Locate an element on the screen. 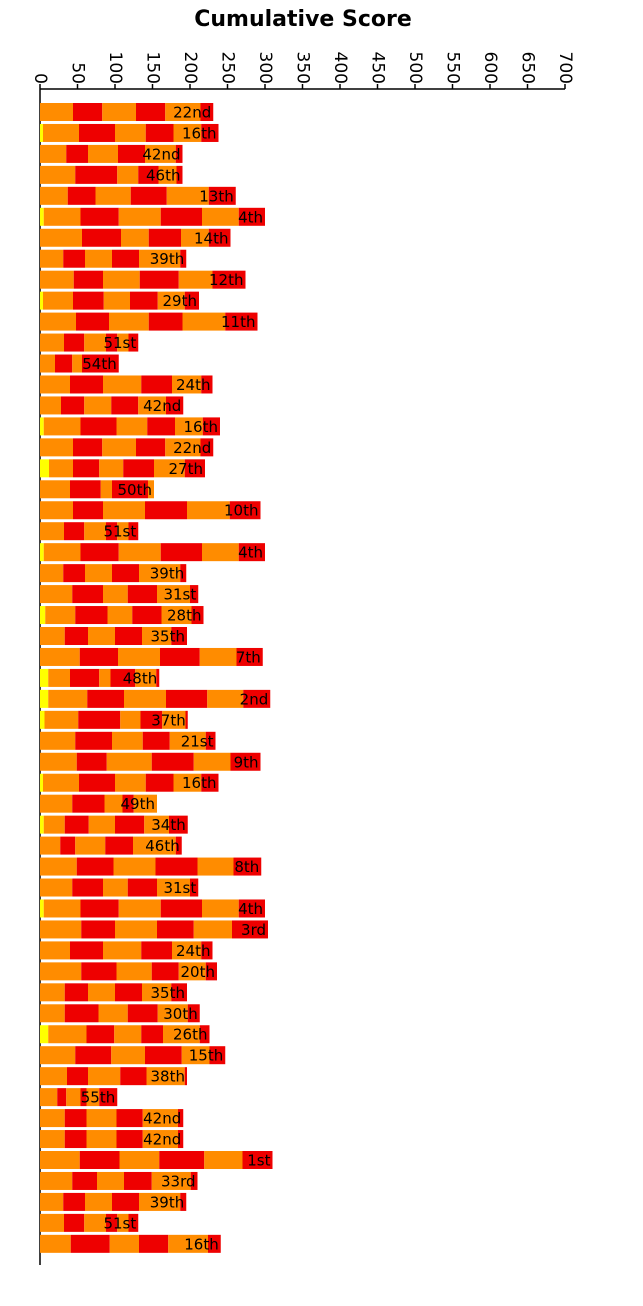 The height and width of the screenshot is (1306, 643). rank-label: 13th is located at coordinates (216, 196).